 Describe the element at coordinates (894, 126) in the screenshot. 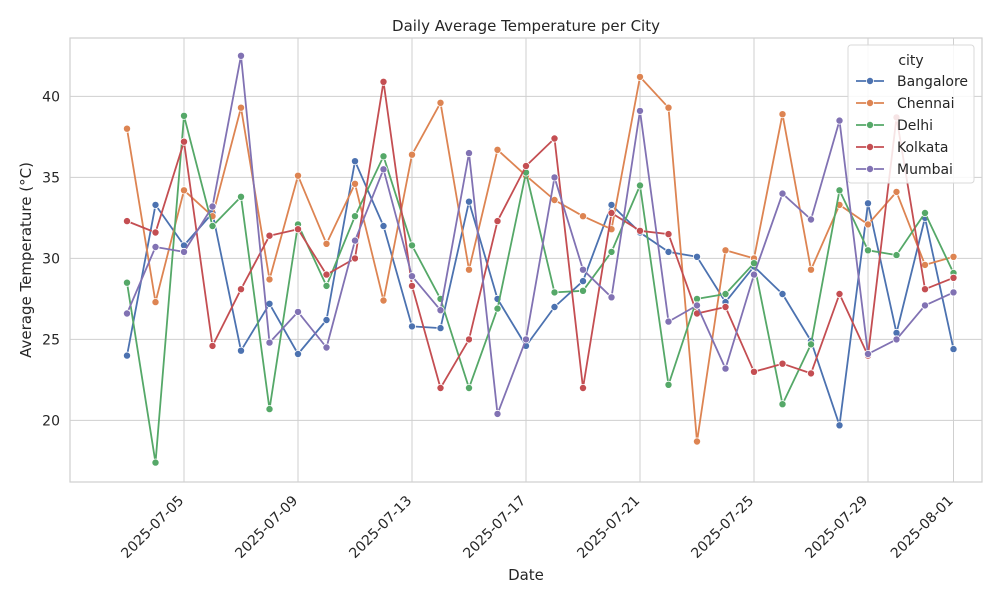

I see `legend-item-delhi: Delhi` at that location.